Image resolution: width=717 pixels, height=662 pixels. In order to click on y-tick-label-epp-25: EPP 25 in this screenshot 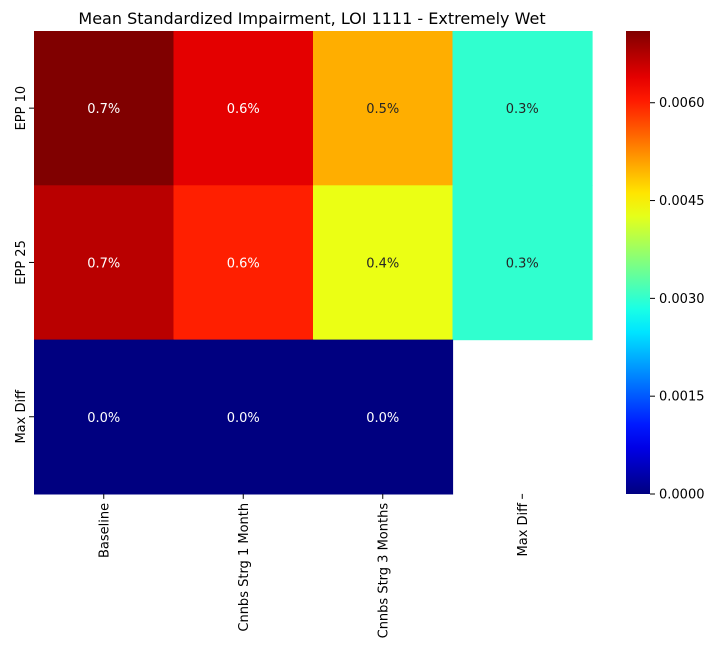, I will do `click(21, 262)`.